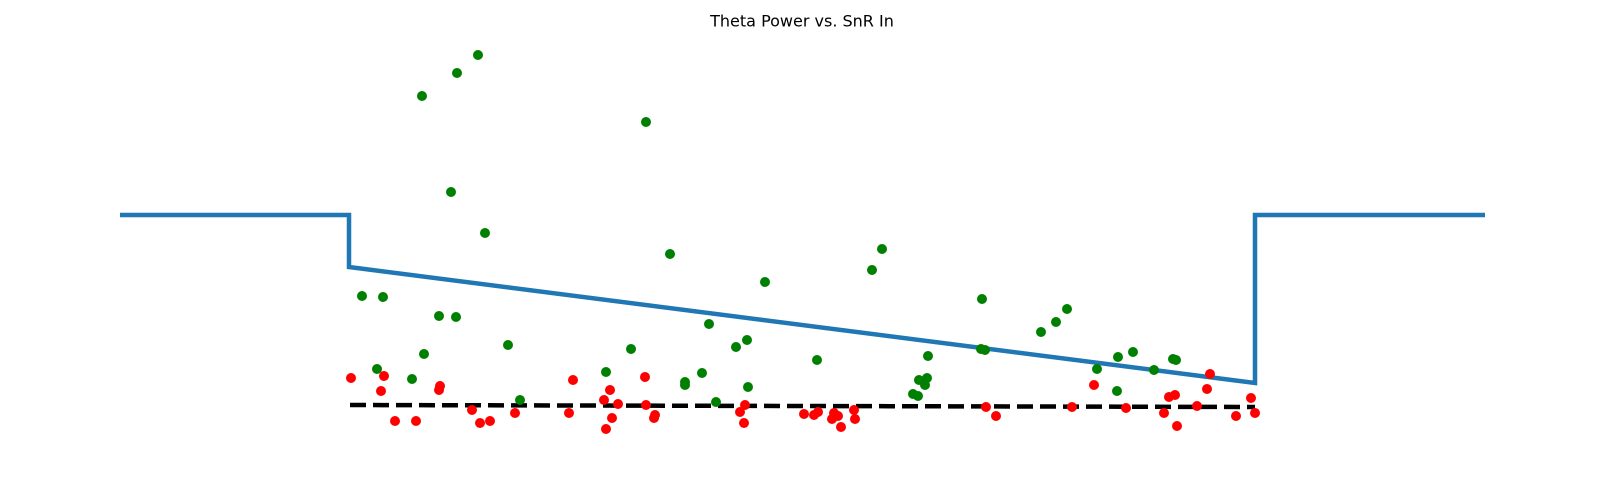  Describe the element at coordinates (802, 406) in the screenshot. I see `line` at that location.